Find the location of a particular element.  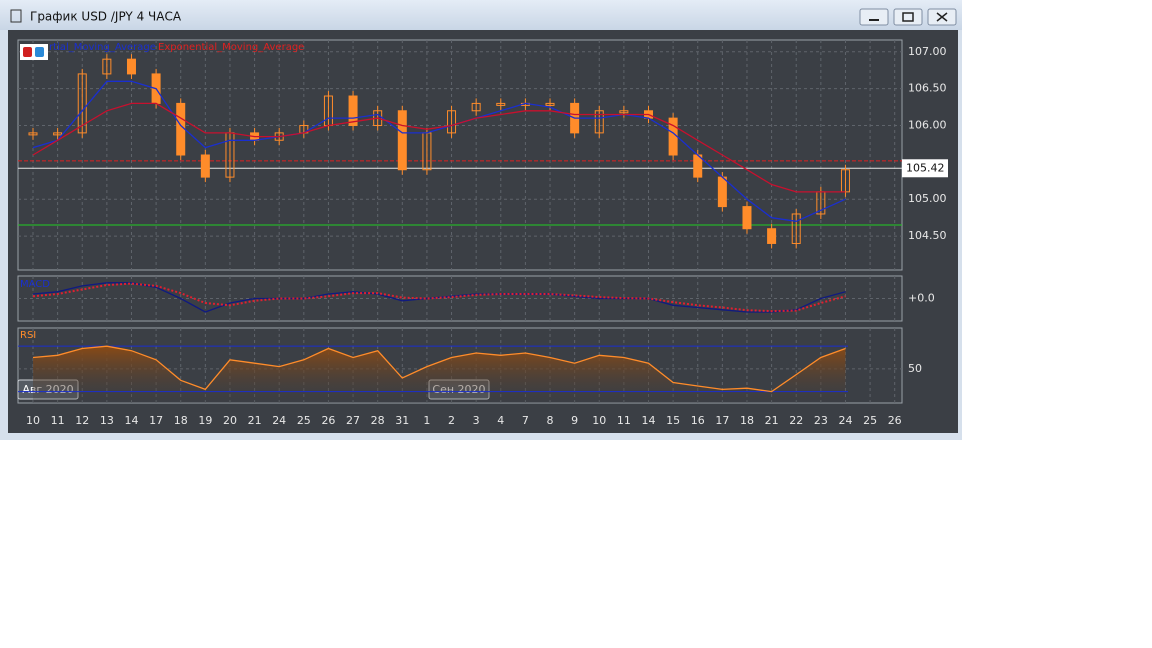

x-tick-label: 13 is located at coordinates (107, 420).